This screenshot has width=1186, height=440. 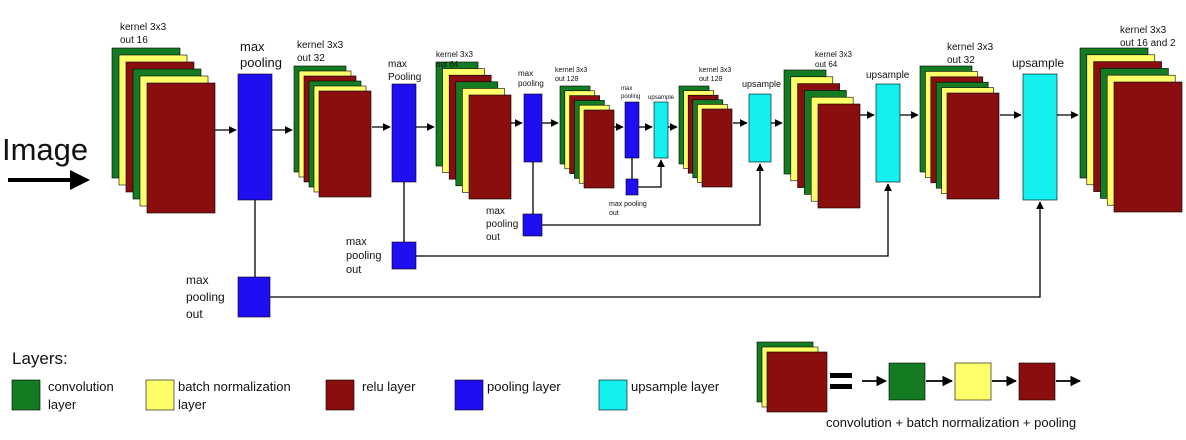 I want to click on label-pool4-out: max pooling out, so click(x=628, y=209).